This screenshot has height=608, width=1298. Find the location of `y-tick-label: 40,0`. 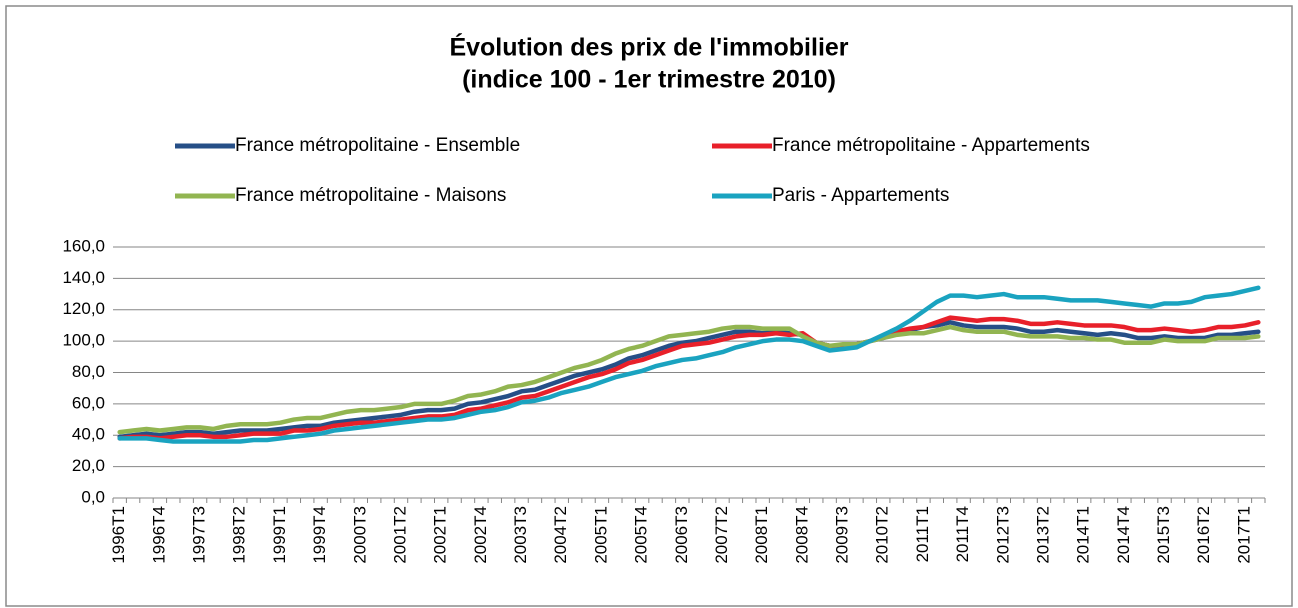

y-tick-label: 40,0 is located at coordinates (88, 434).